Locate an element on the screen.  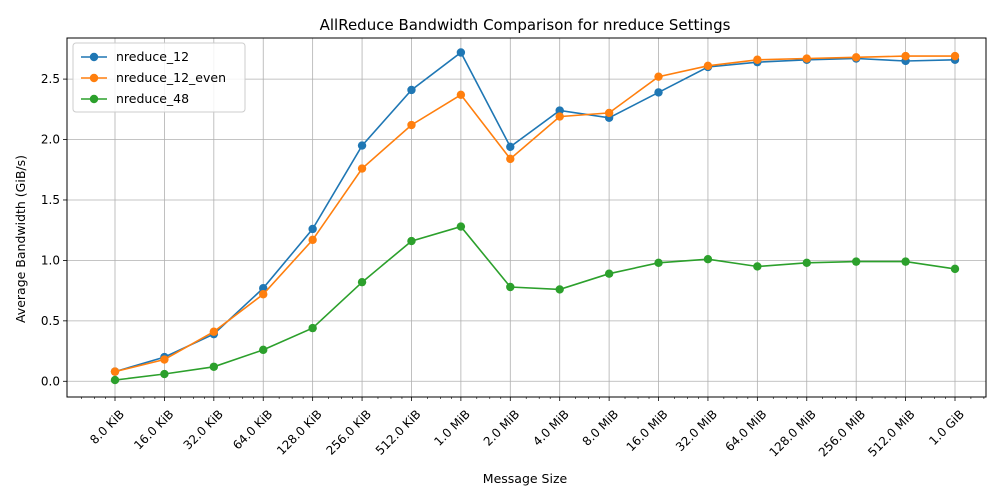
legend: nreduce_12 nreduce_12_even nreduce_48 is located at coordinates (159, 77).